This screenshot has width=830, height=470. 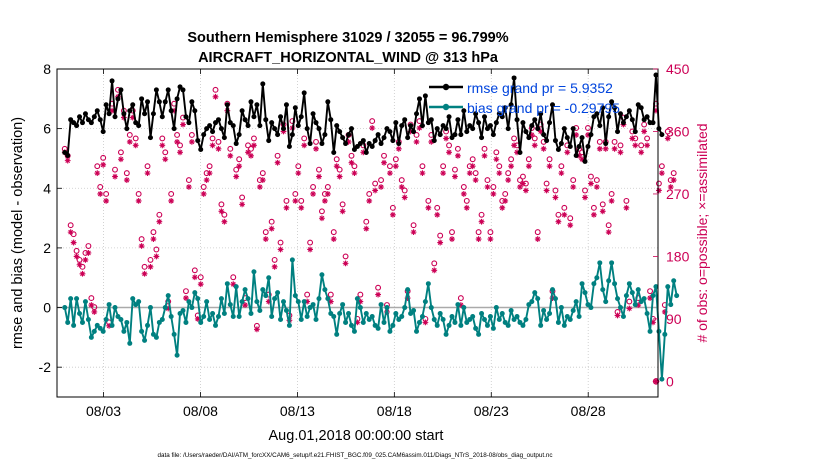 What do you see at coordinates (47, 248) in the screenshot?
I see `y-tick-label: 2` at bounding box center [47, 248].